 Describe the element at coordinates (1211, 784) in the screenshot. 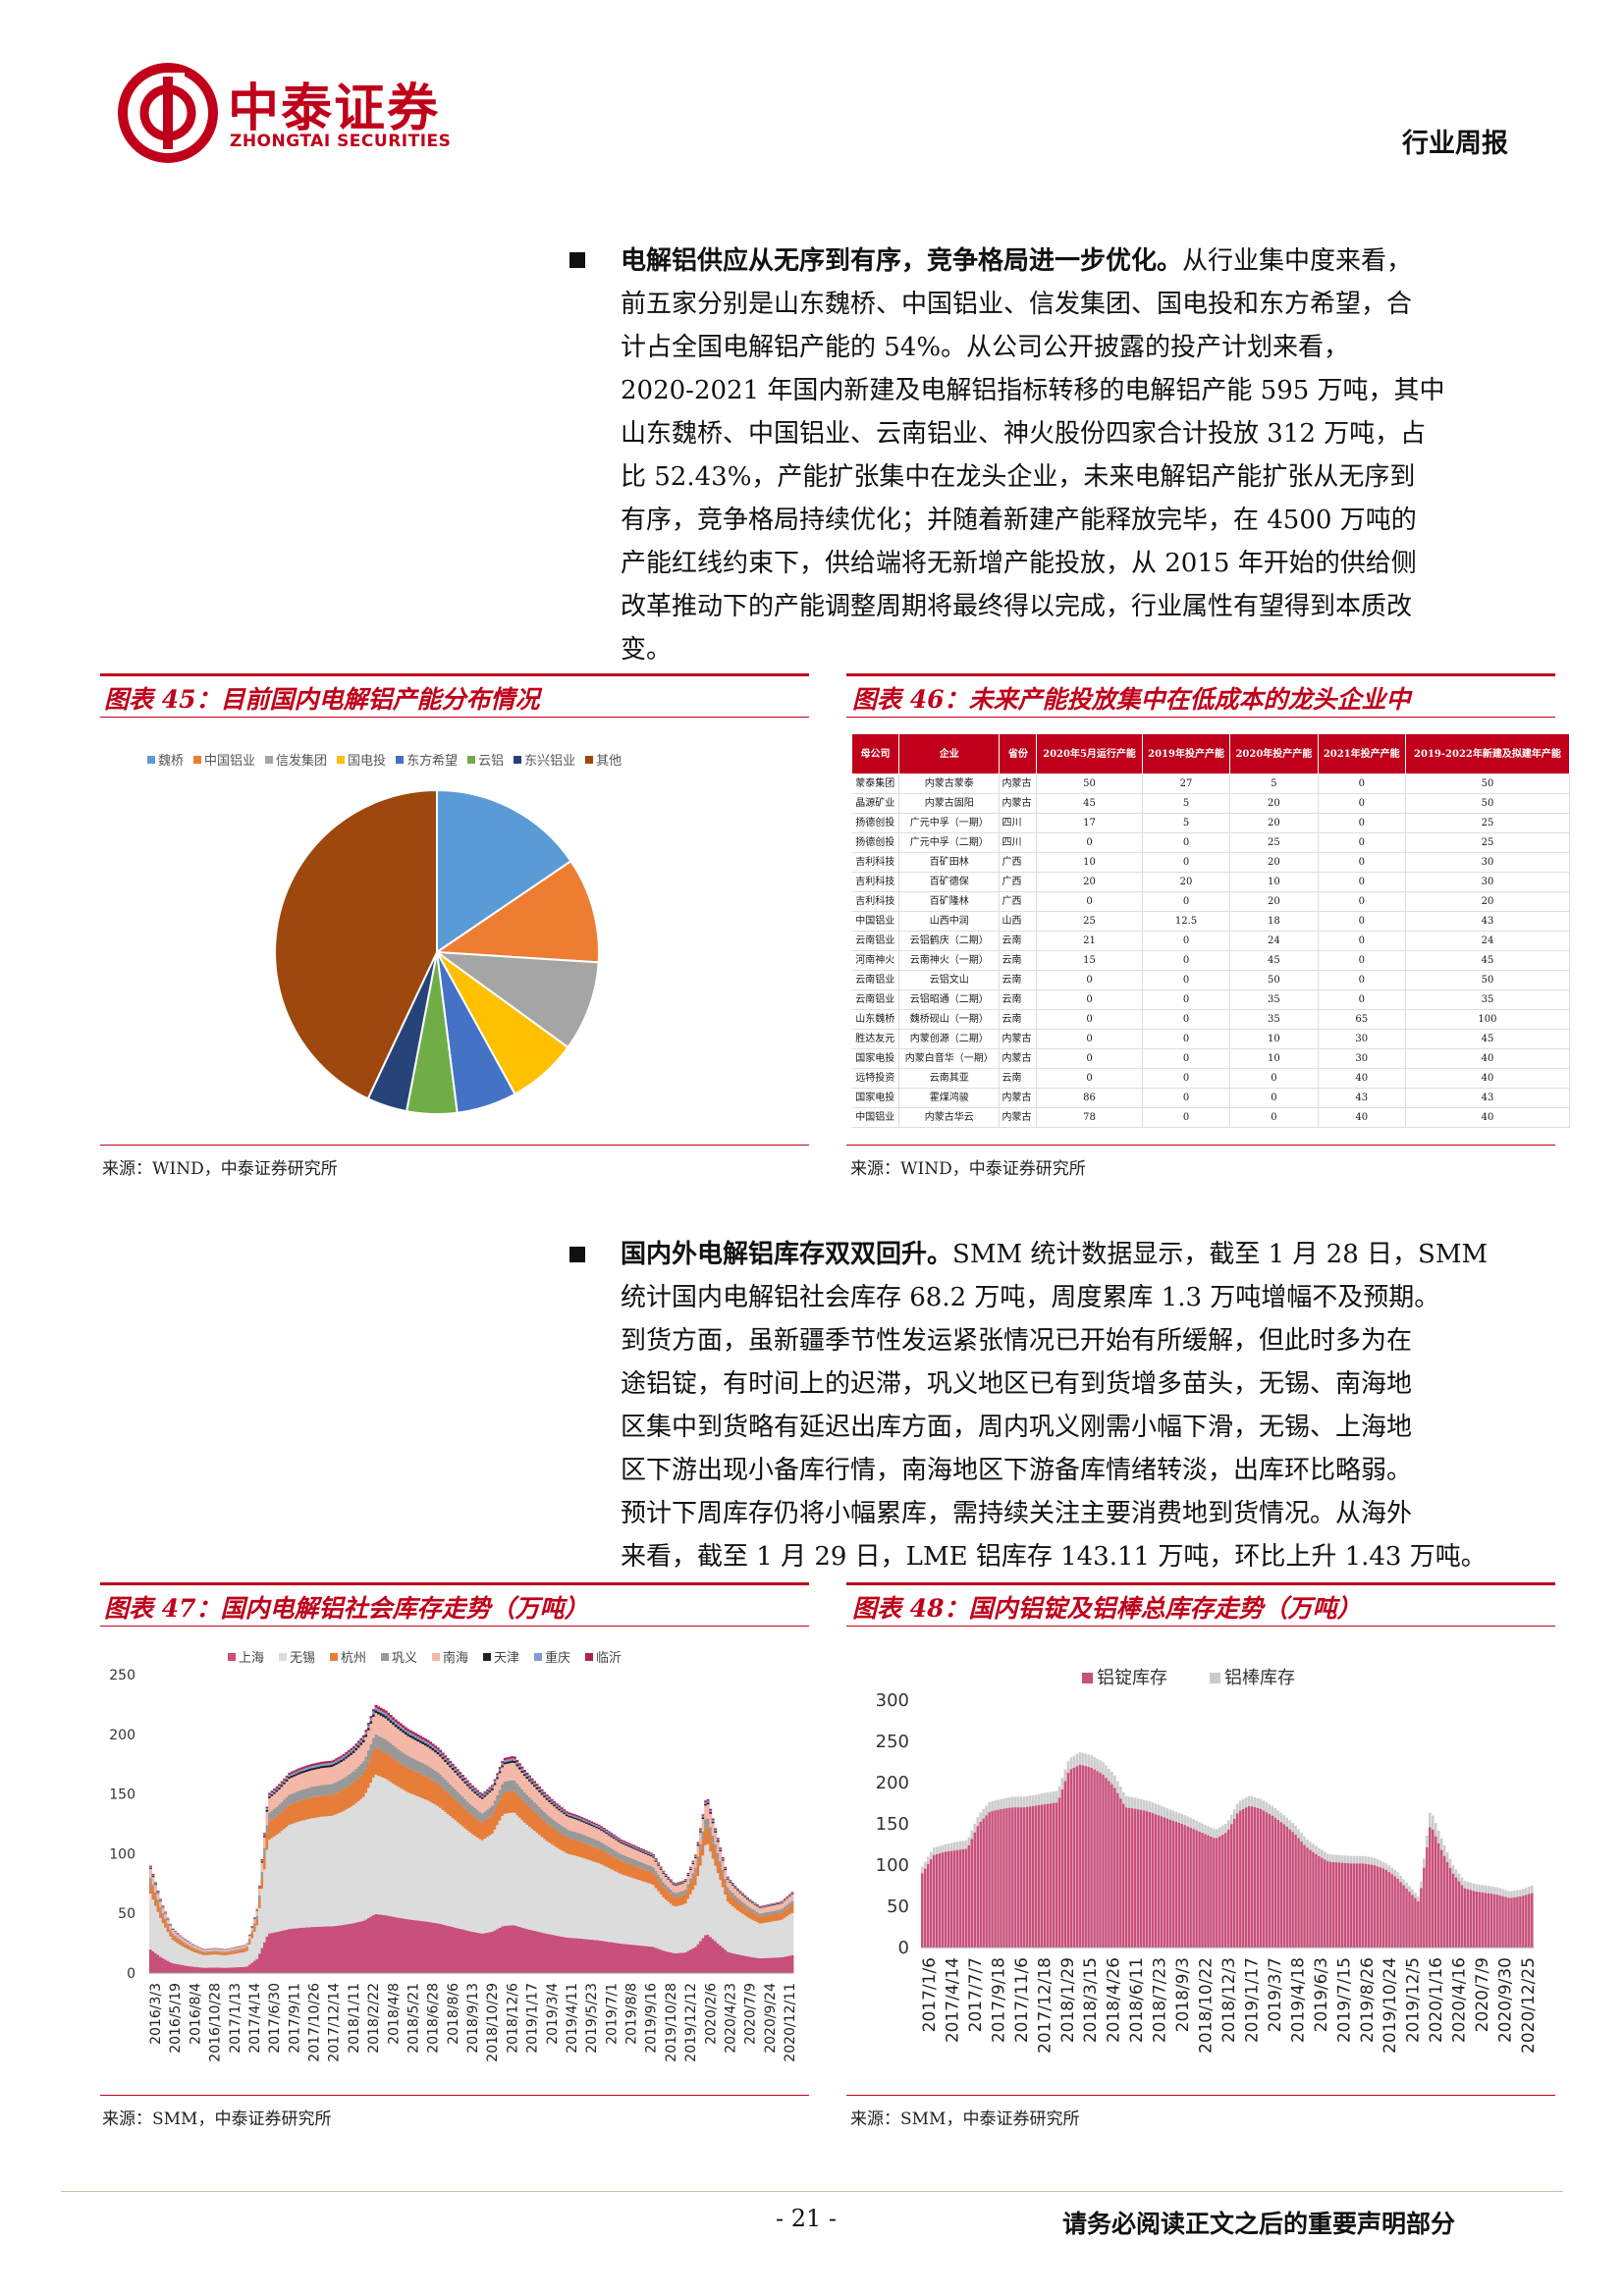

I see `table-row: 蒙泰集团 内蒙古蒙泰 内蒙古 50 27 5 0 50` at that location.